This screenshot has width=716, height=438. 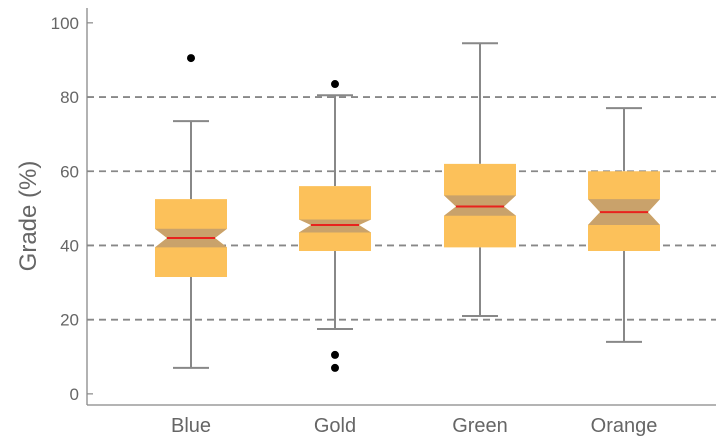 What do you see at coordinates (480, 179) in the screenshot?
I see `box-green` at bounding box center [480, 179].